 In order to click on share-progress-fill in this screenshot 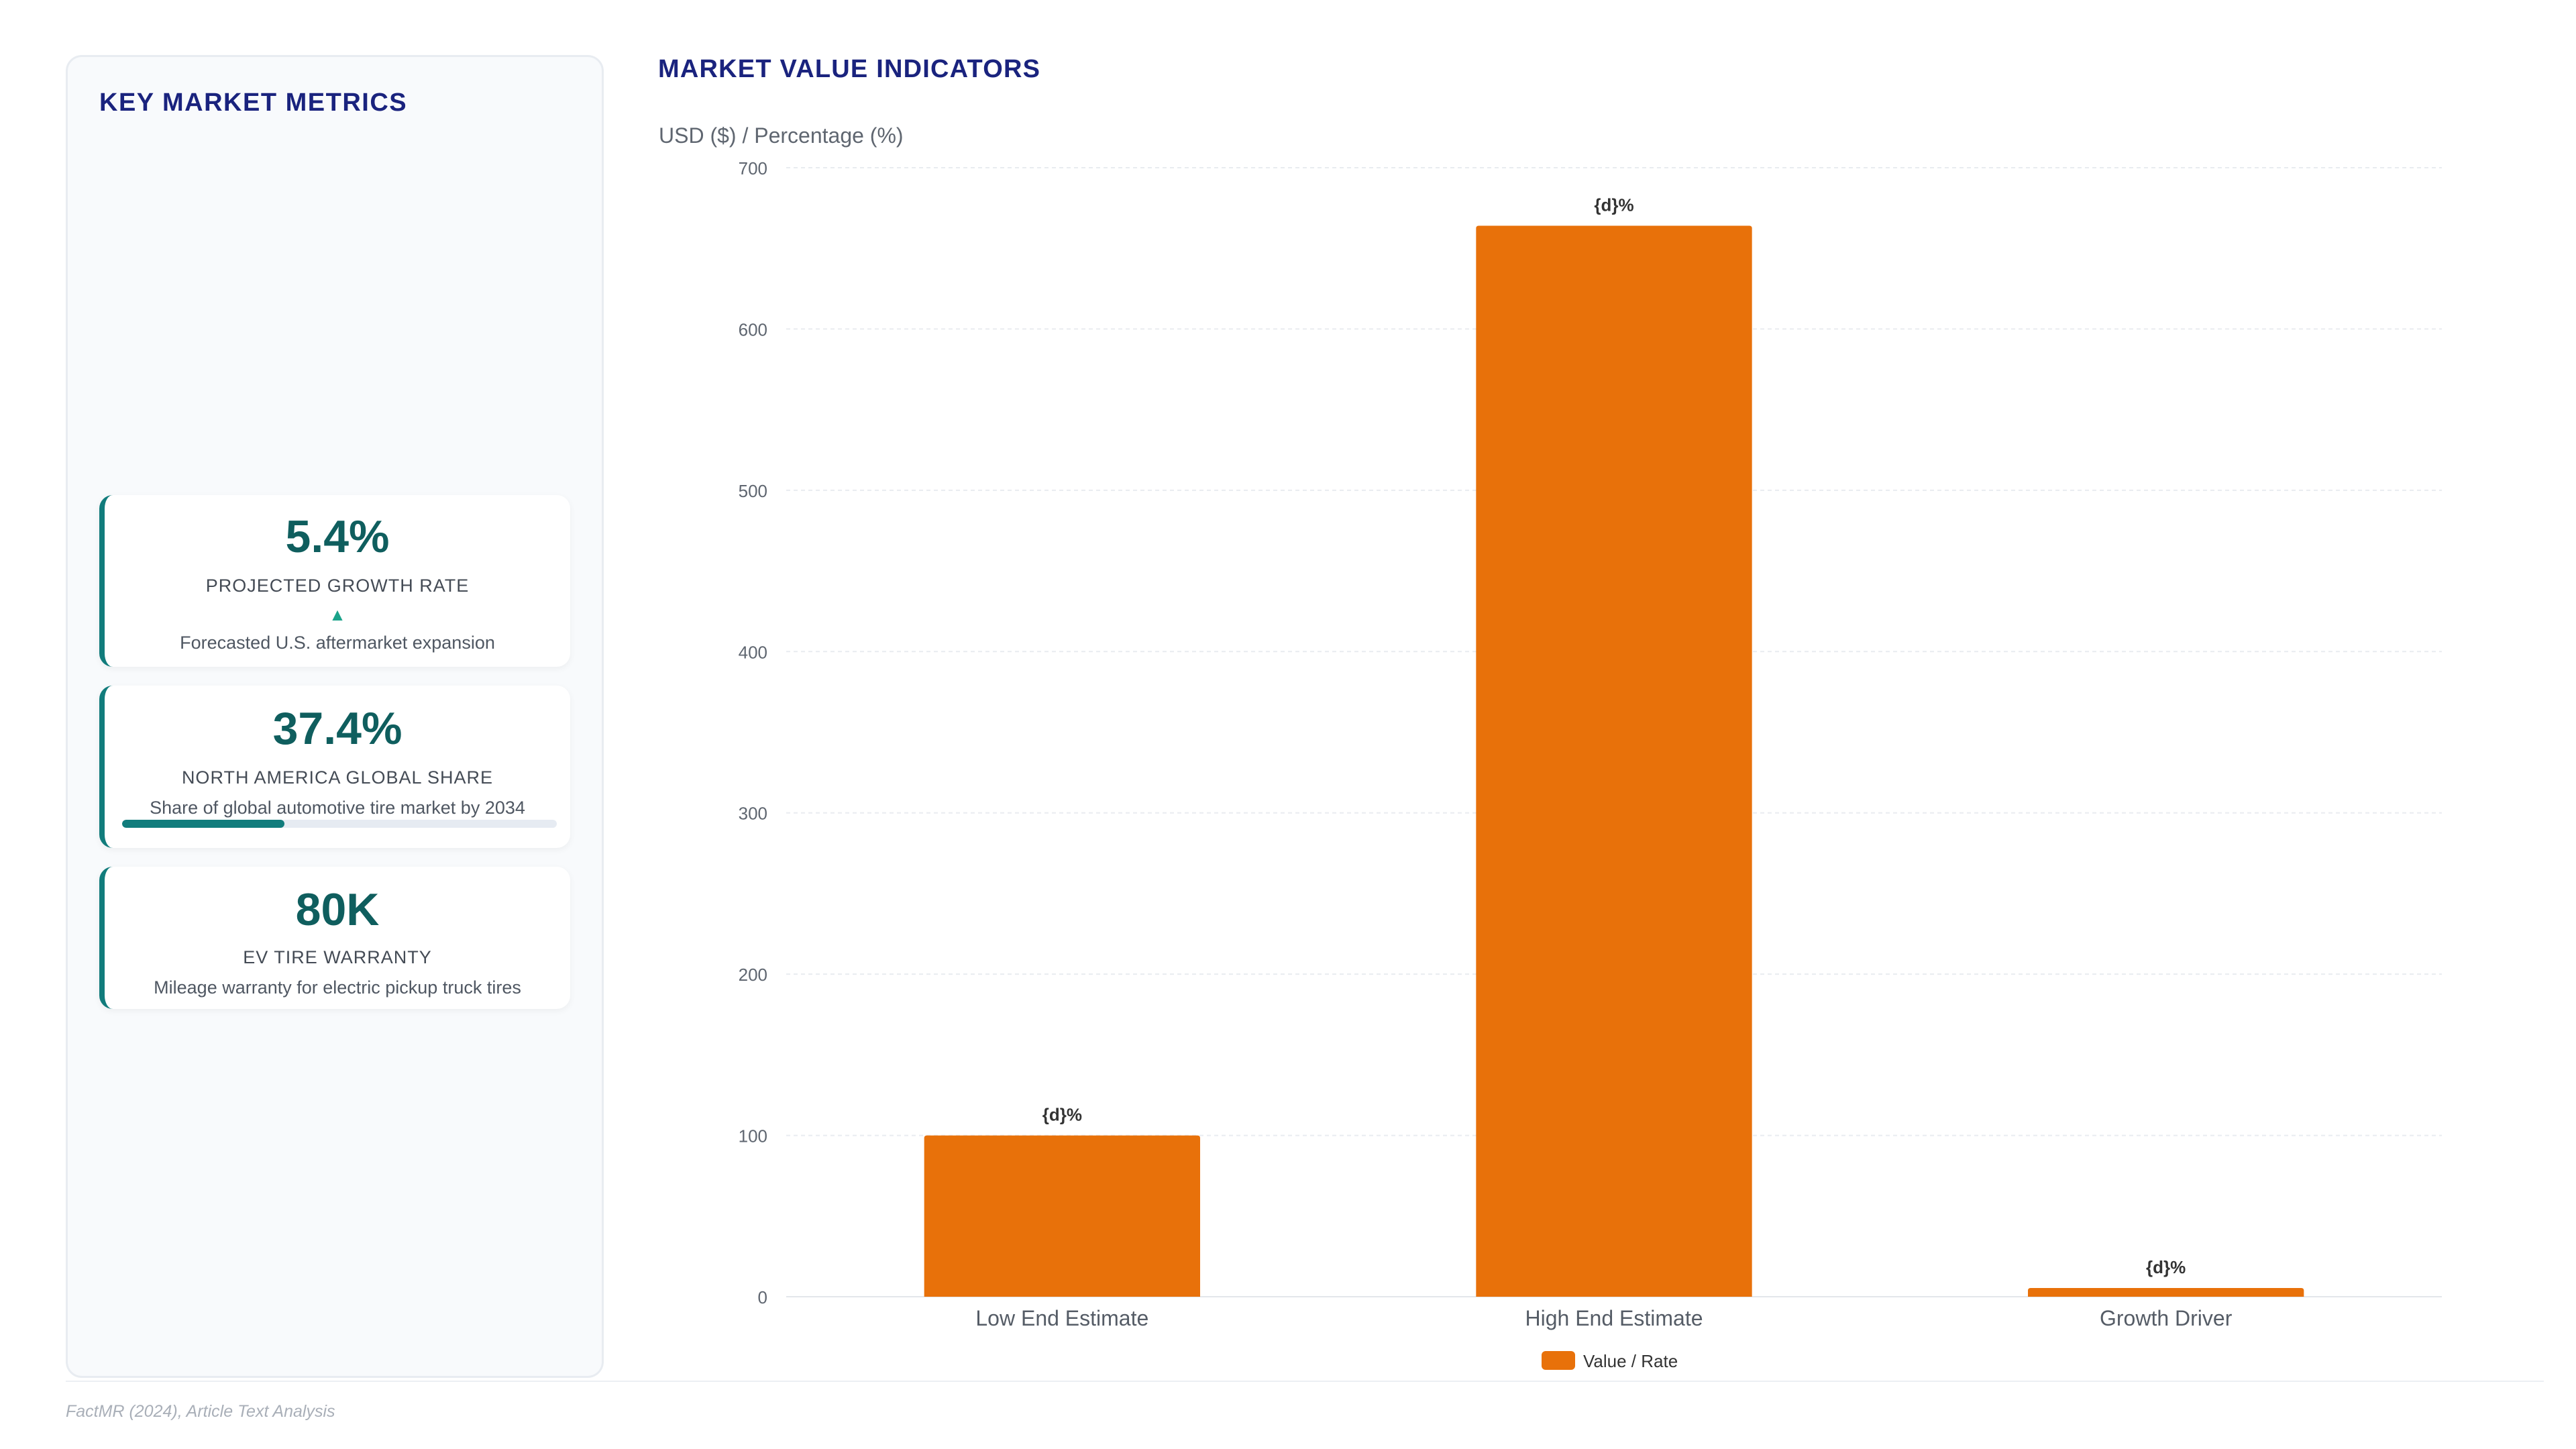, I will do `click(203, 824)`.